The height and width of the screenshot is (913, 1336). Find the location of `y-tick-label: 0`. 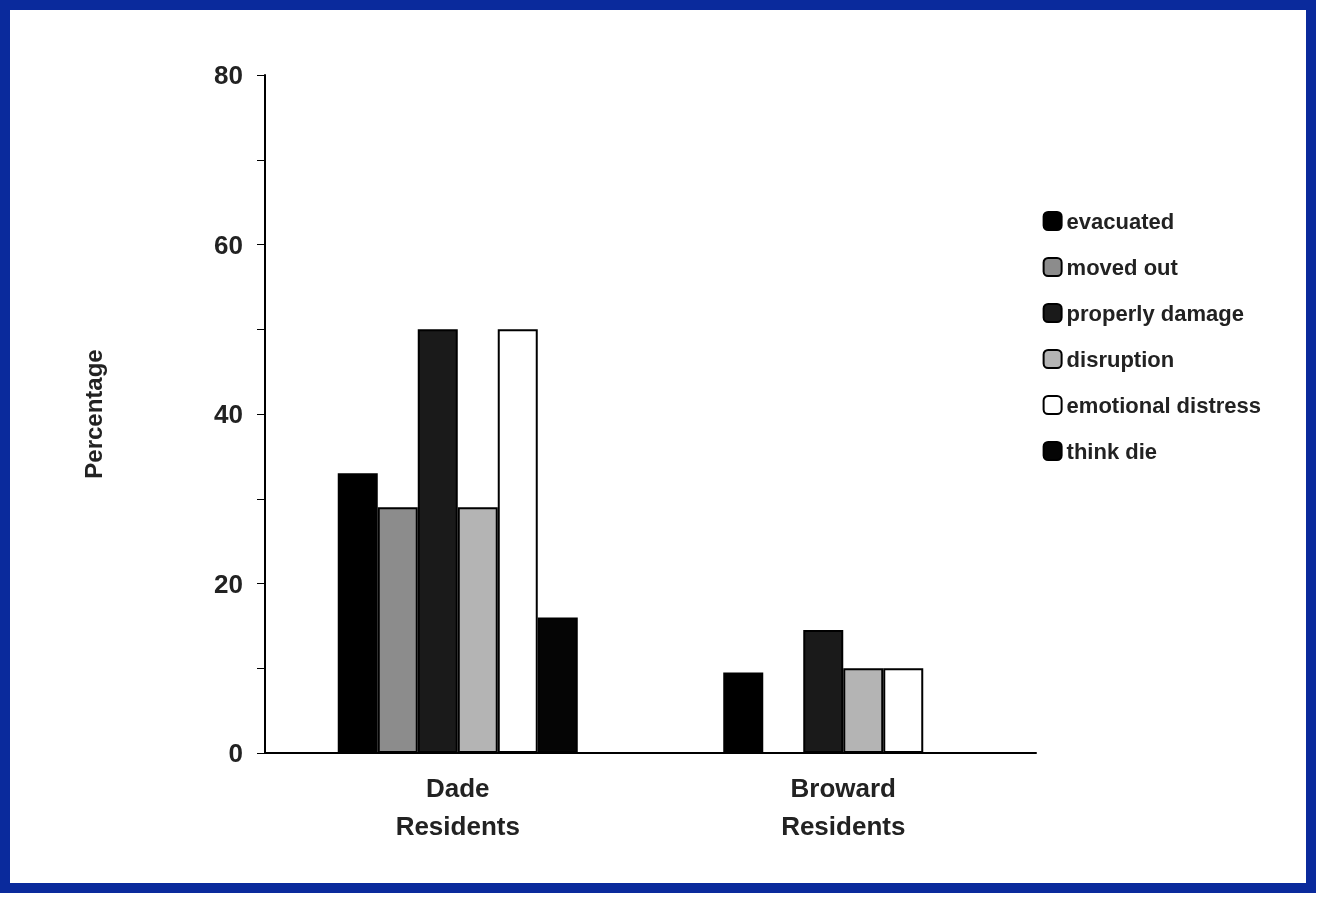

y-tick-label: 0 is located at coordinates (235, 753).